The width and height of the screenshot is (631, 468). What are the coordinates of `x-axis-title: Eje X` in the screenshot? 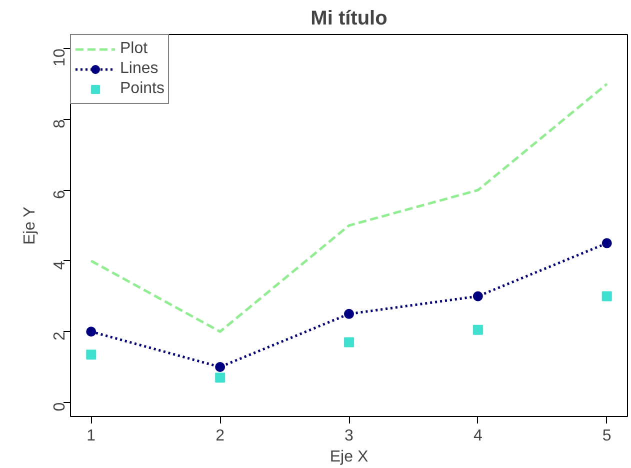 It's located at (349, 457).